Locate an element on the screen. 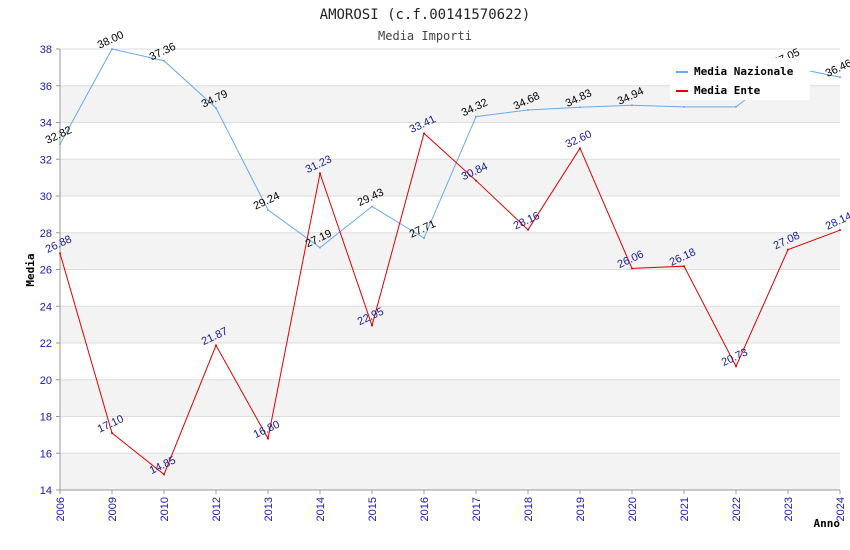 This screenshot has width=850, height=550. data-label-media-nazionale: 37.36 is located at coordinates (163, 52).